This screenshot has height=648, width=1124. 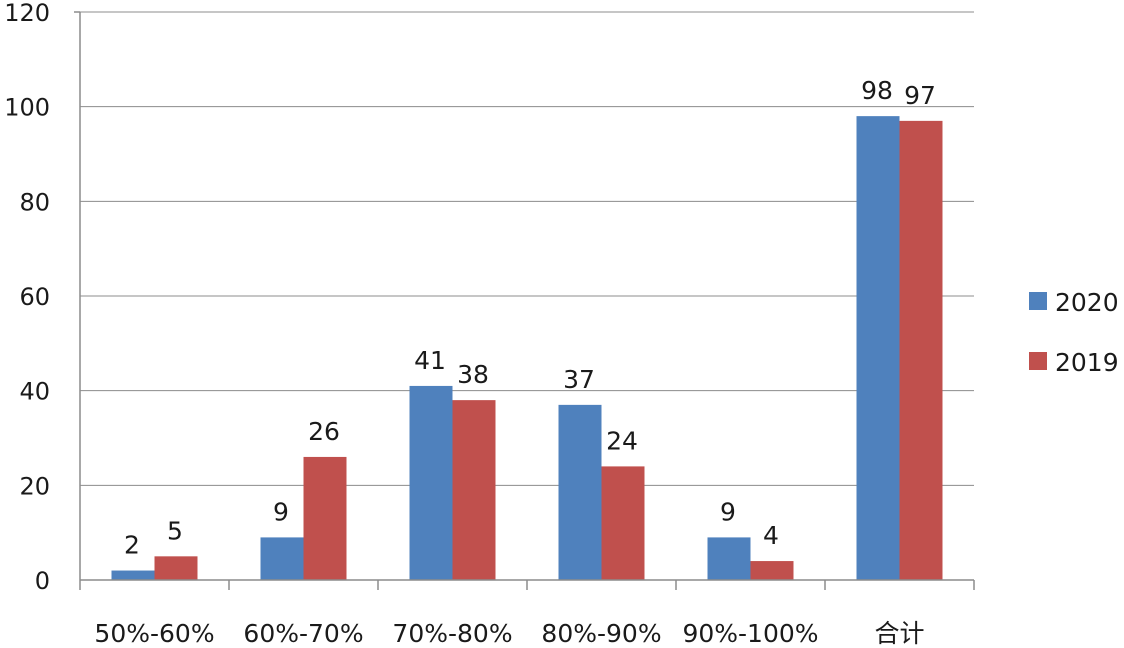 What do you see at coordinates (1038, 361) in the screenshot?
I see `legend-swatch-2019` at bounding box center [1038, 361].